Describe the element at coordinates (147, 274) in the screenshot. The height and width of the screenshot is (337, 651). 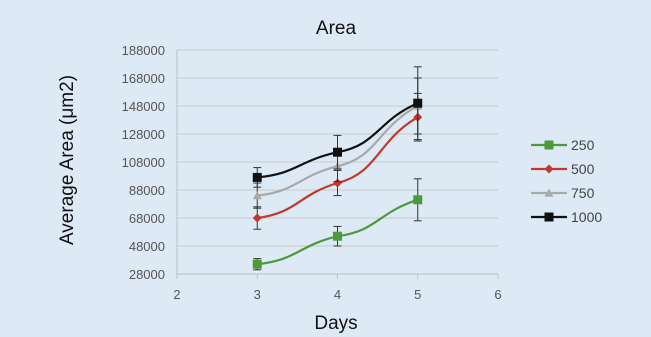
I see `y-tick-label: 28000` at that location.